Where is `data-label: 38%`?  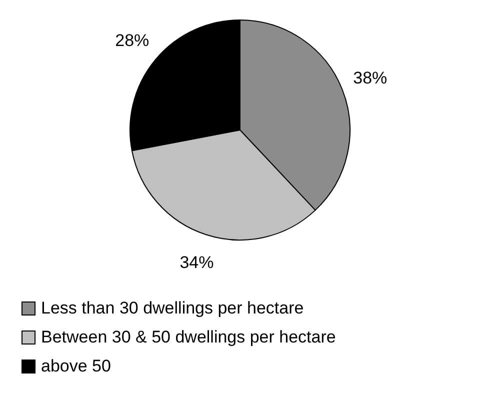 data-label: 38% is located at coordinates (370, 78).